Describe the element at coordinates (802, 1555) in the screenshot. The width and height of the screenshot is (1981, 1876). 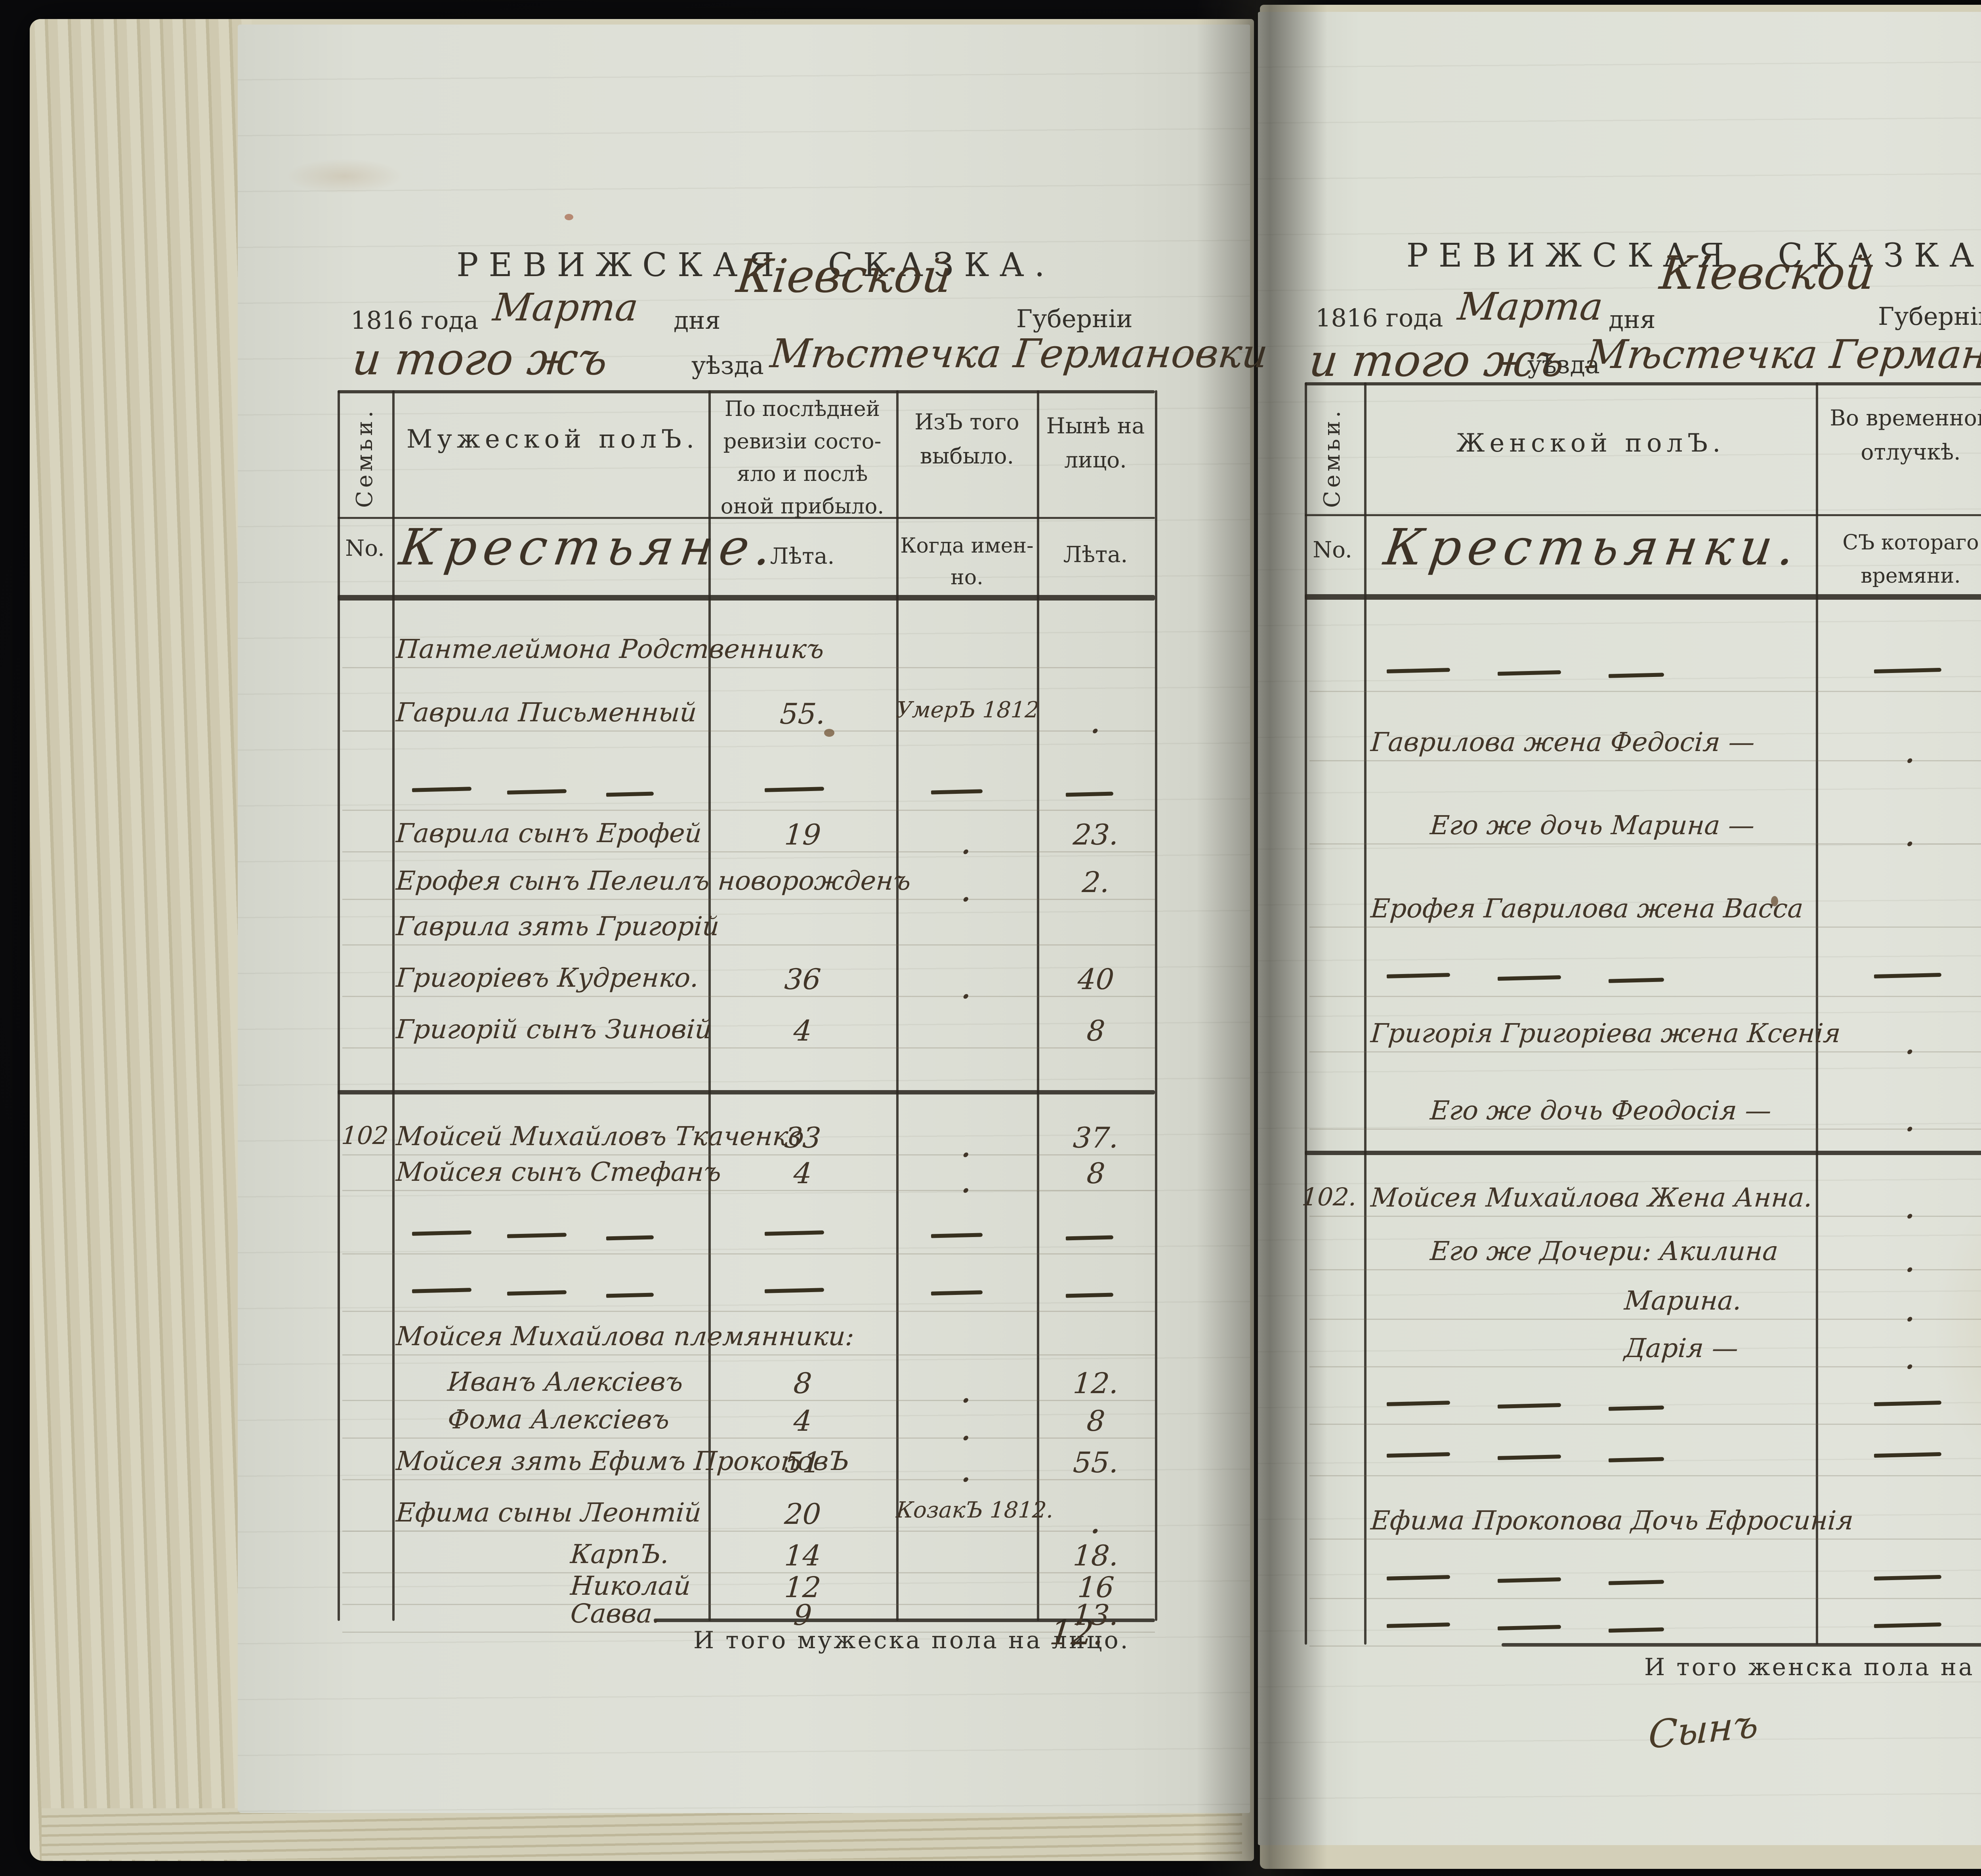
I see `row-value-c1: 14` at that location.